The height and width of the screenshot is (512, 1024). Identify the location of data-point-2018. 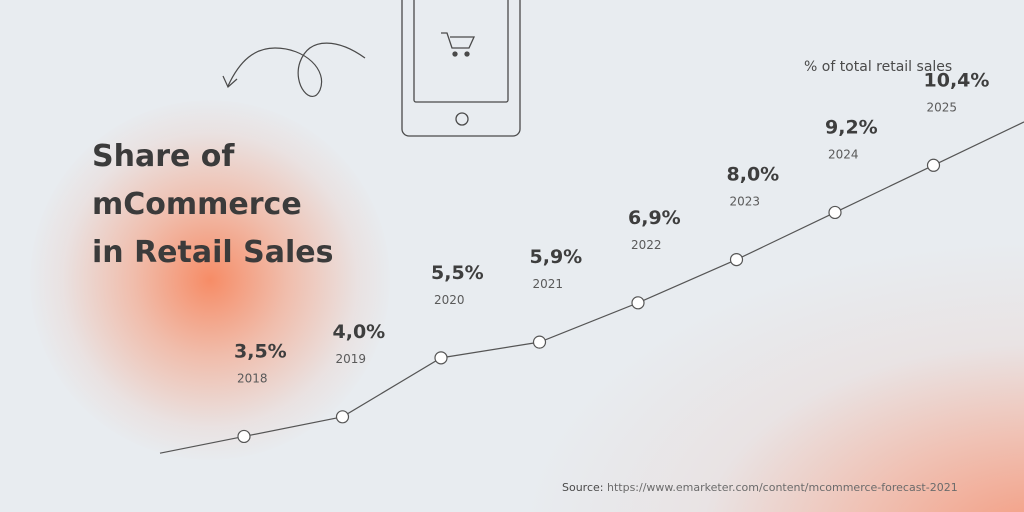
(244, 436).